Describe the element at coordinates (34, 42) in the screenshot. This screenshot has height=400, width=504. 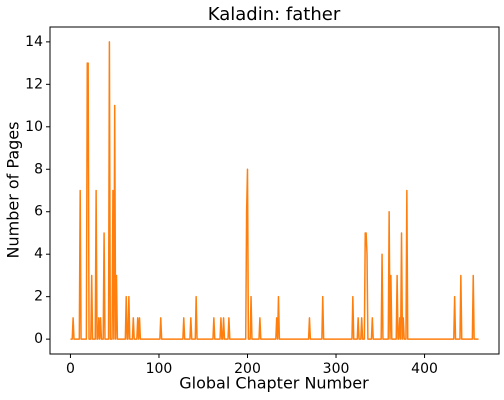
I see `y-tick-label: 14` at that location.